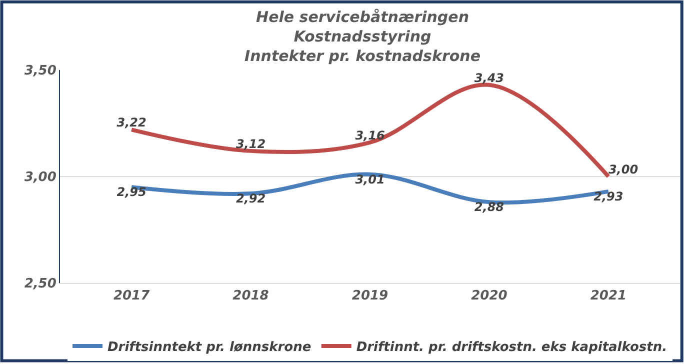  Describe the element at coordinates (609, 196) in the screenshot. I see `data-label: 2,93` at that location.